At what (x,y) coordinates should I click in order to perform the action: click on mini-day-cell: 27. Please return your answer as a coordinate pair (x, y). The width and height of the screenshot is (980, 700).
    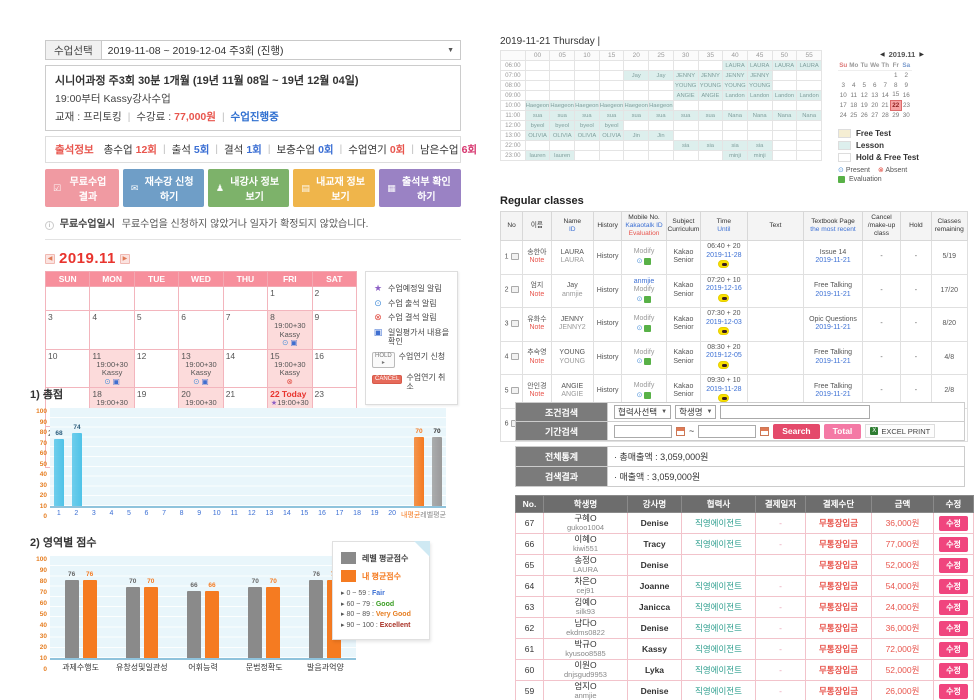
    Looking at the image, I should click on (875, 115).